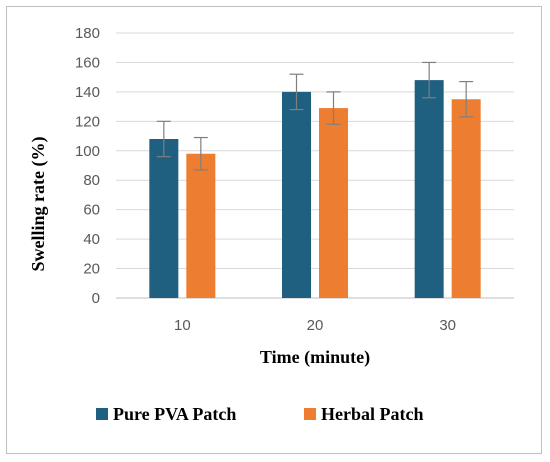  What do you see at coordinates (174, 414) in the screenshot?
I see `legend-label: Pure PVA Patch` at bounding box center [174, 414].